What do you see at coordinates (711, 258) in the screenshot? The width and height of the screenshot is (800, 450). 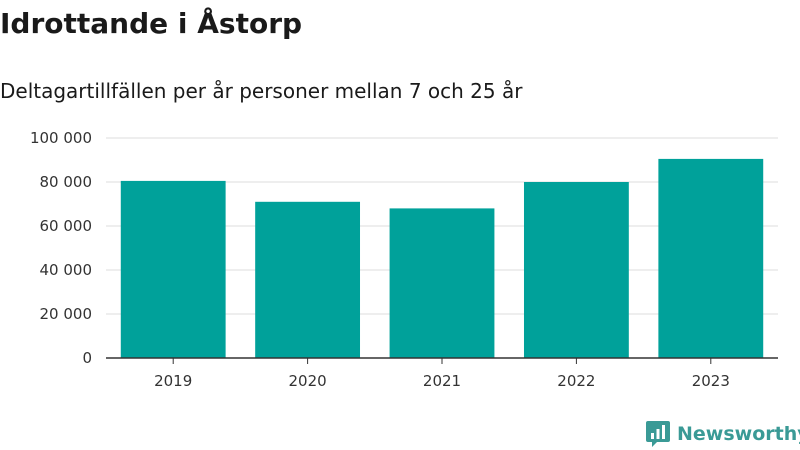 I see `bar-2023` at bounding box center [711, 258].